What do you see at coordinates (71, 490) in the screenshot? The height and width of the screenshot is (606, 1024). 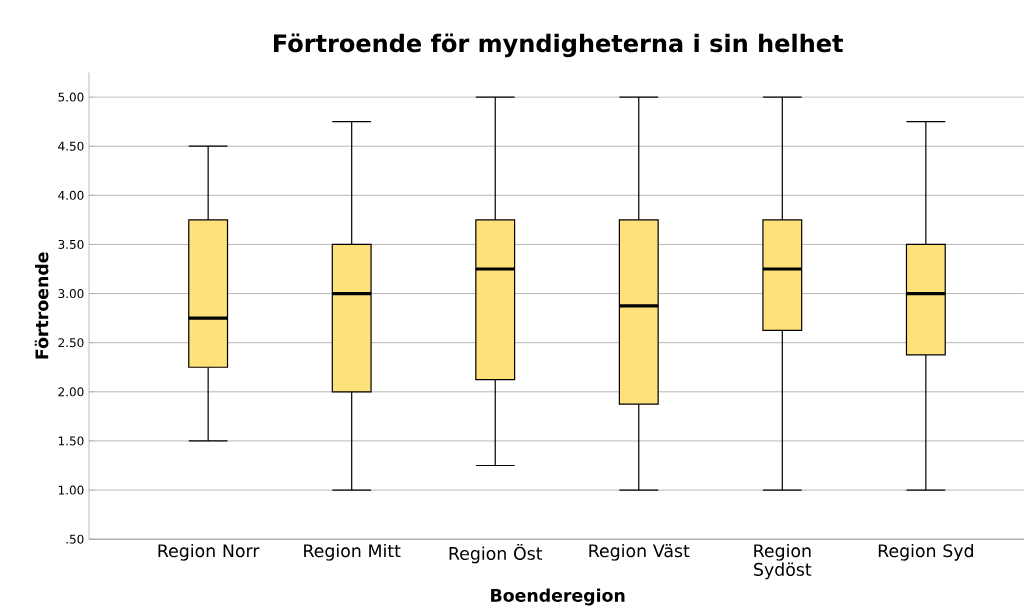 I see `y-tick-label: 1.00` at bounding box center [71, 490].